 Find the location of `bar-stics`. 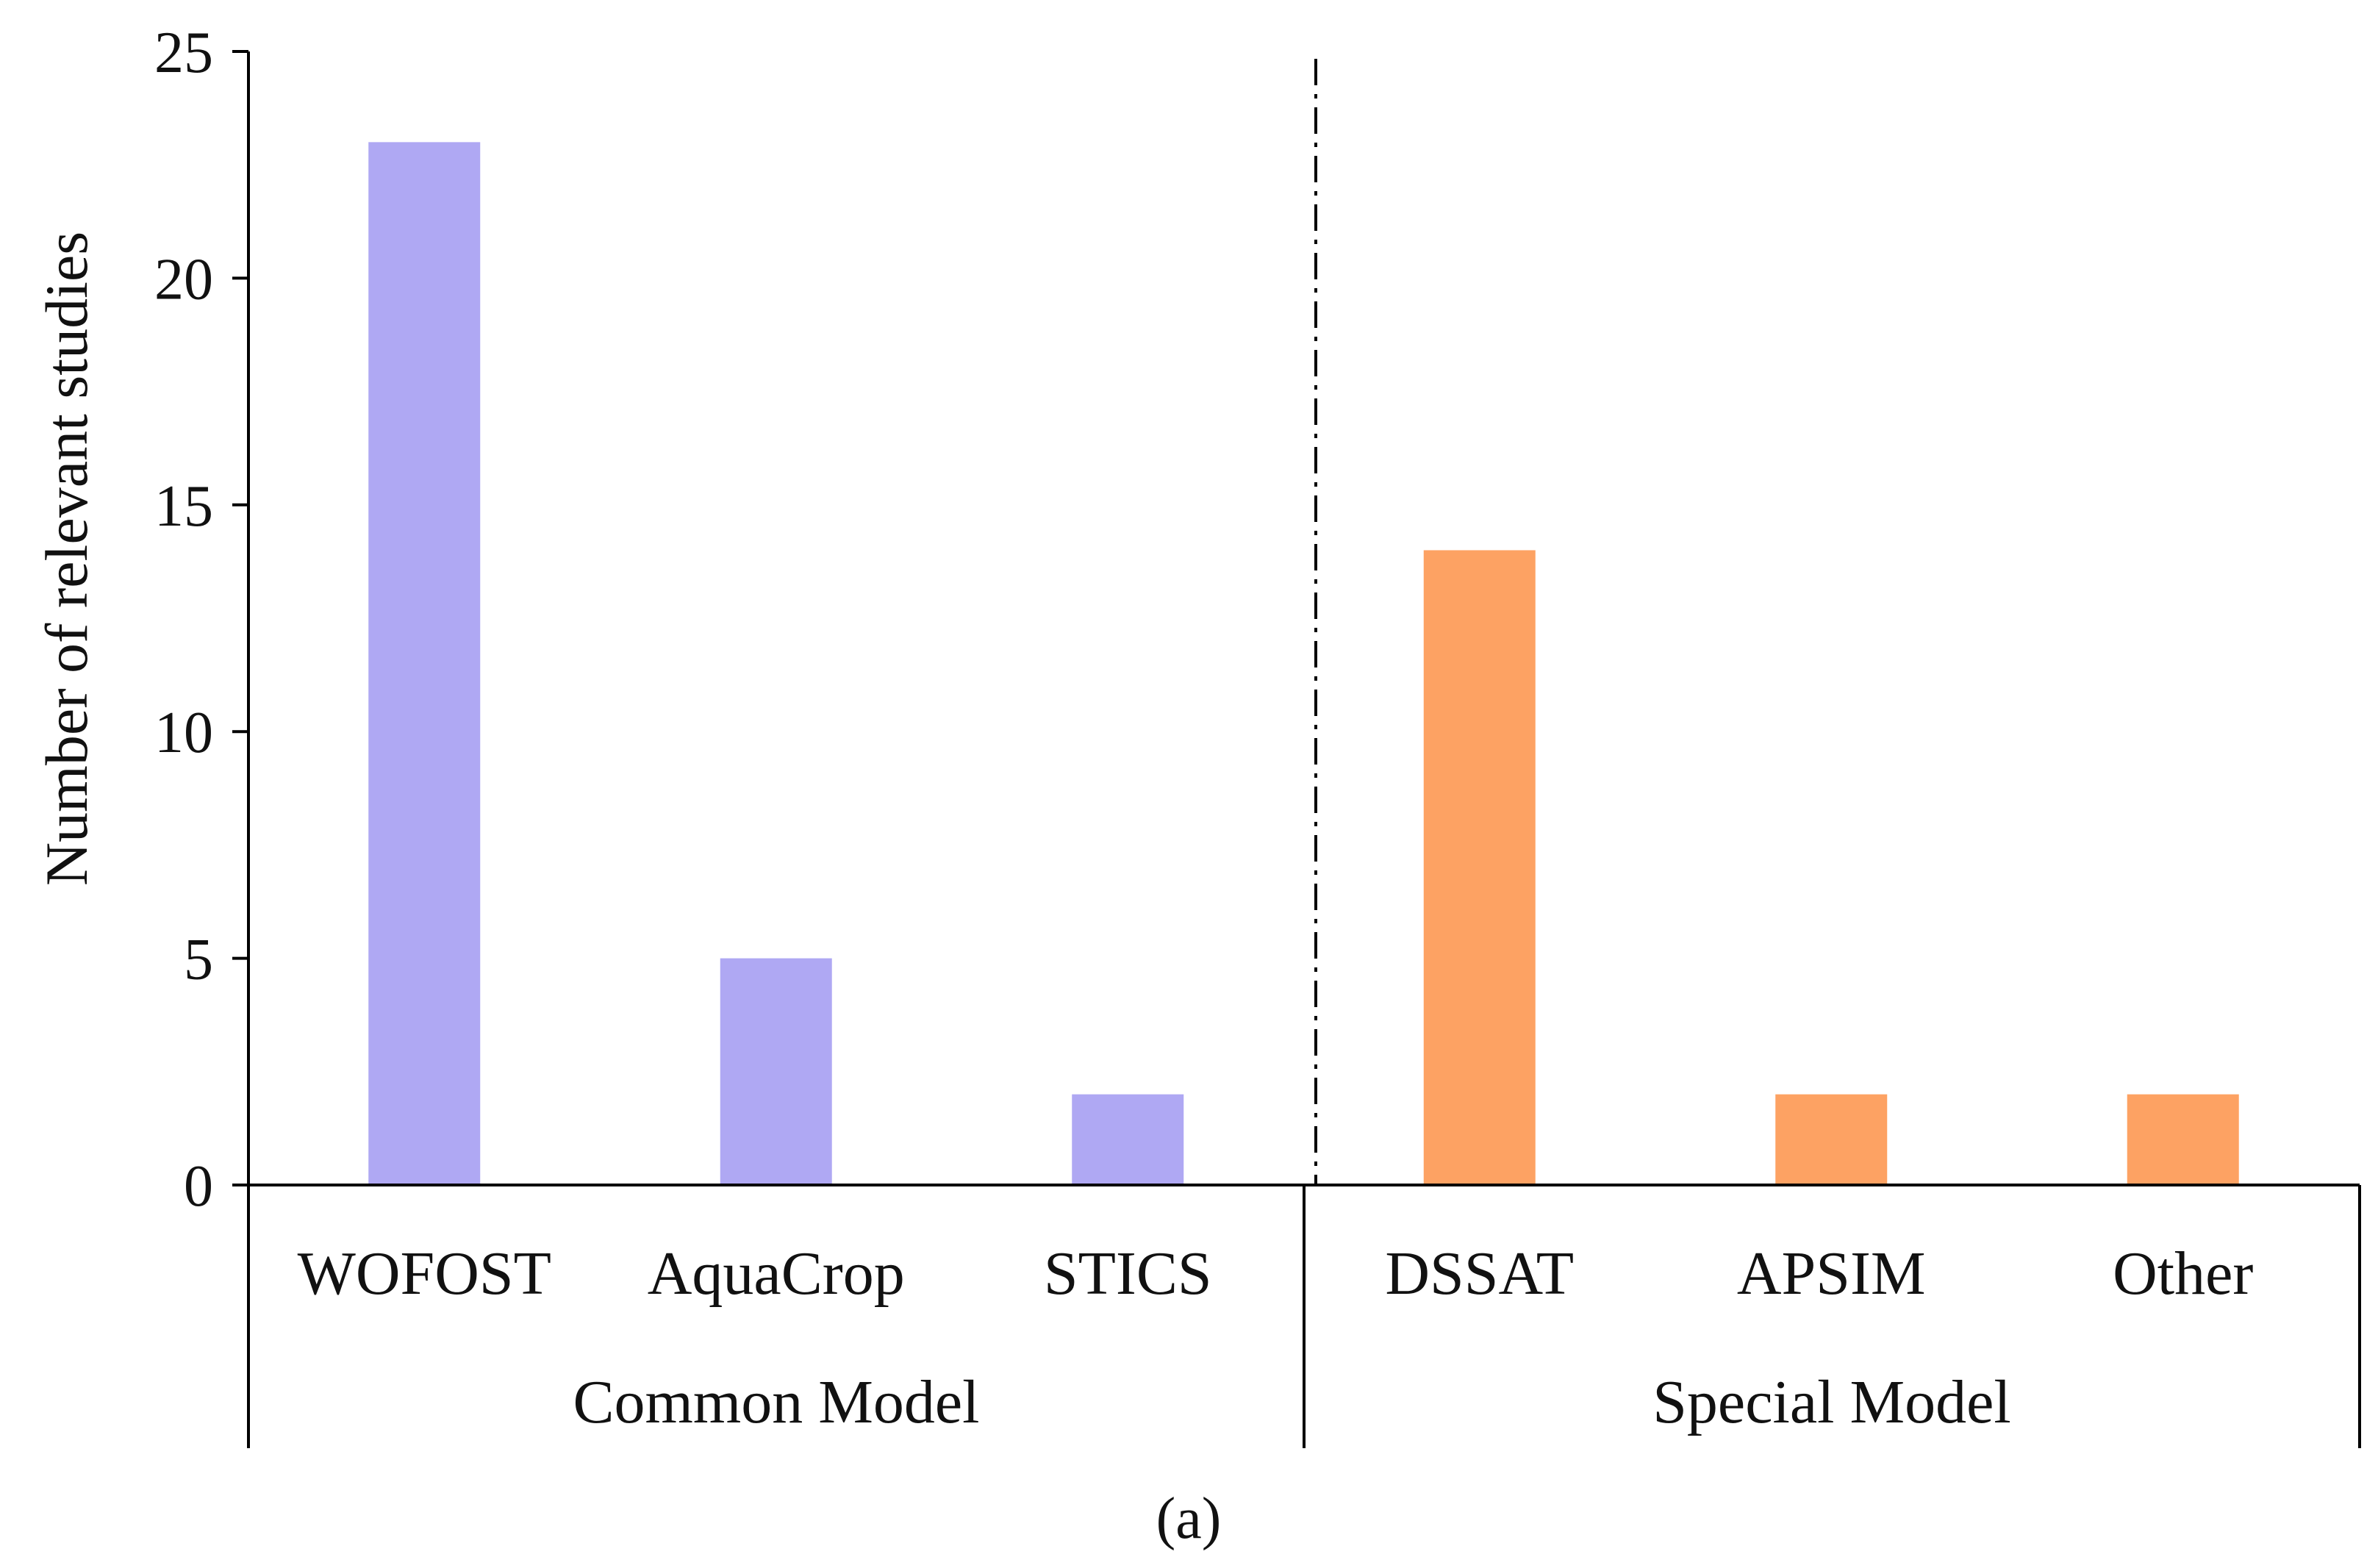

bar-stics is located at coordinates (1128, 1139).